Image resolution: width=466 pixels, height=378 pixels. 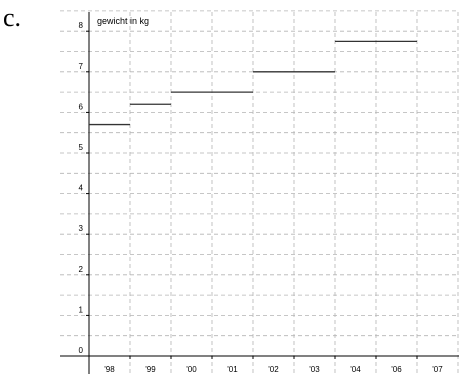 What do you see at coordinates (81, 188) in the screenshot?
I see `y-tick-label: 4` at bounding box center [81, 188].